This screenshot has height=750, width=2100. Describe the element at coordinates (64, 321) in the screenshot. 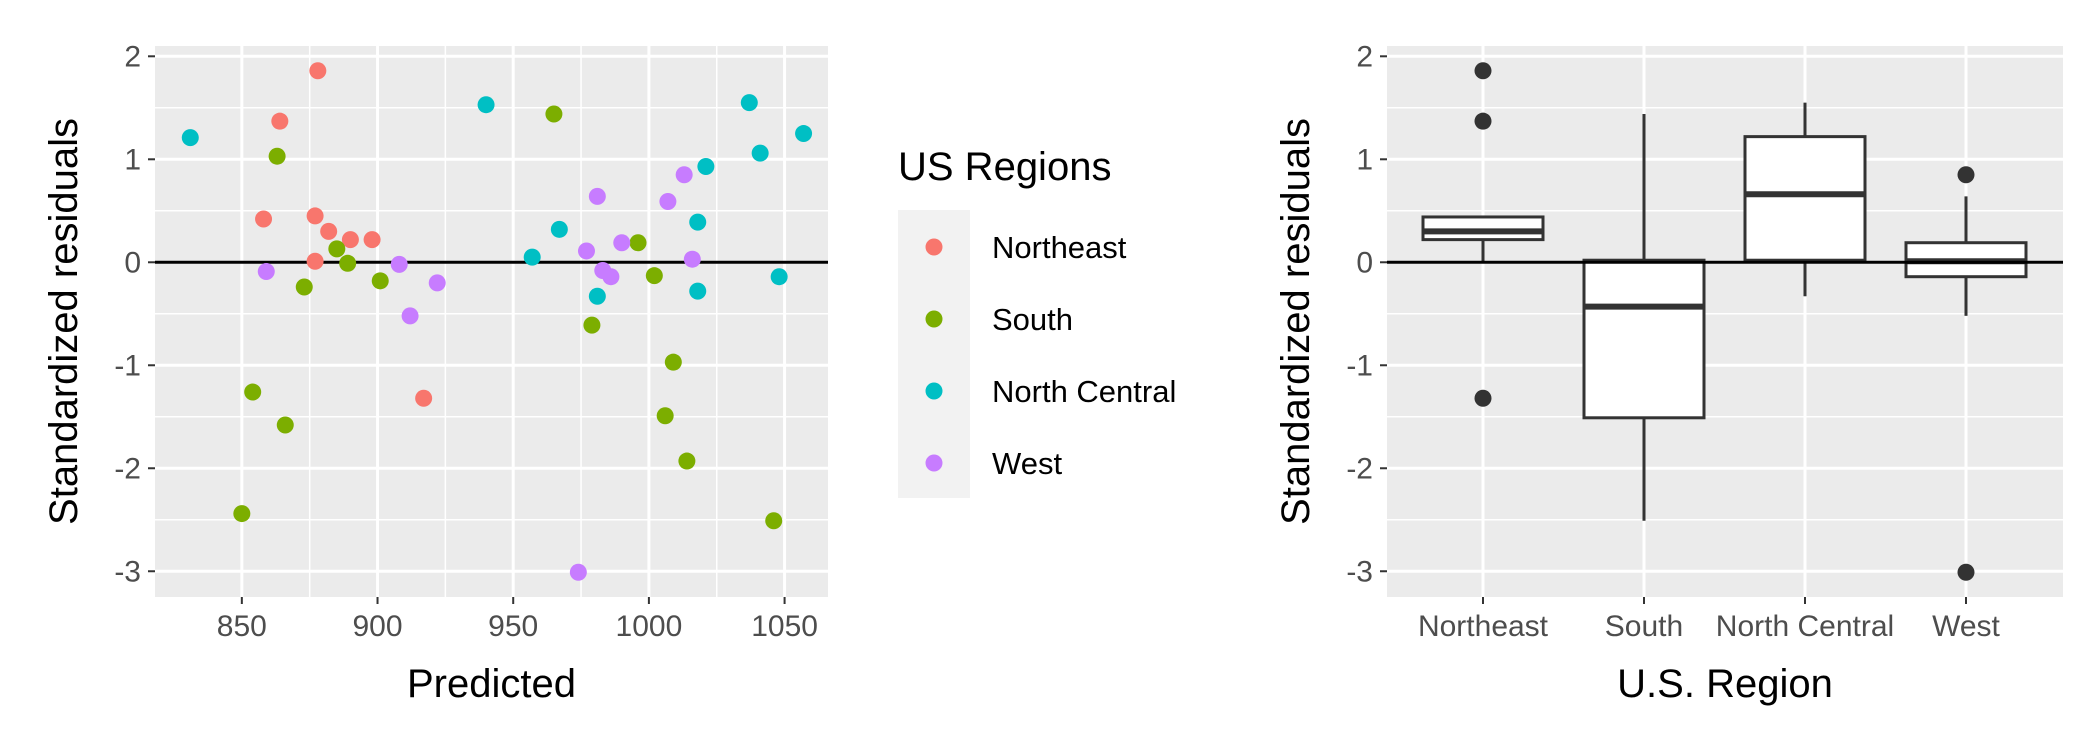

I see `scatter-y-axis-title: Standardized residuals` at that location.